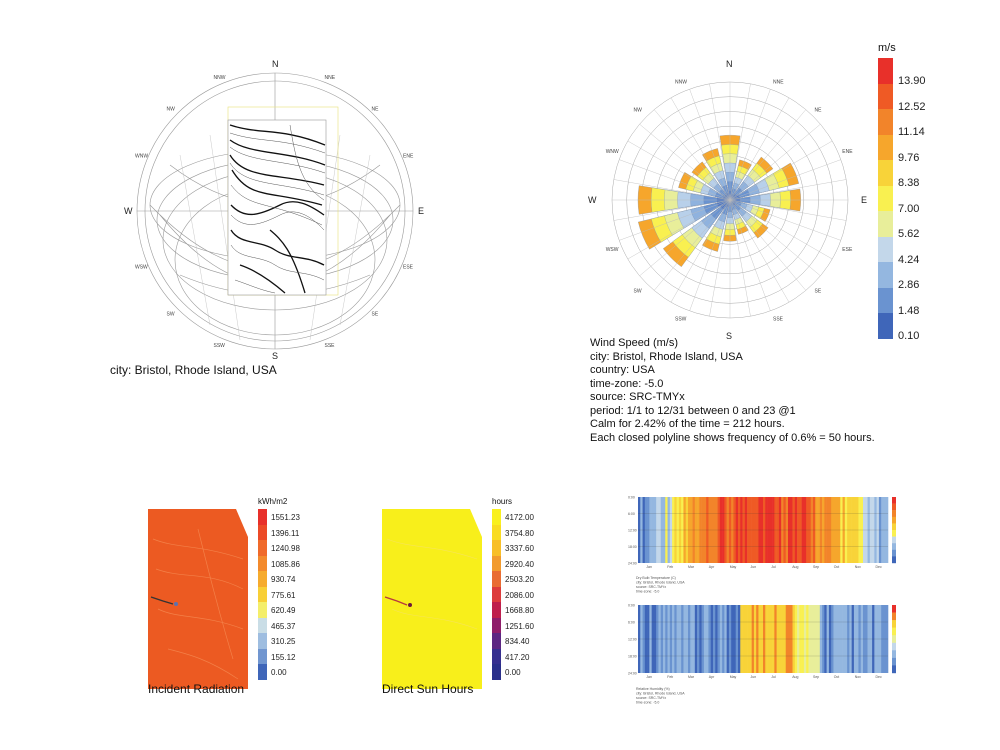  What do you see at coordinates (631, 606) in the screenshot?
I see `heatmap-hour-label: 0:00` at bounding box center [631, 606].